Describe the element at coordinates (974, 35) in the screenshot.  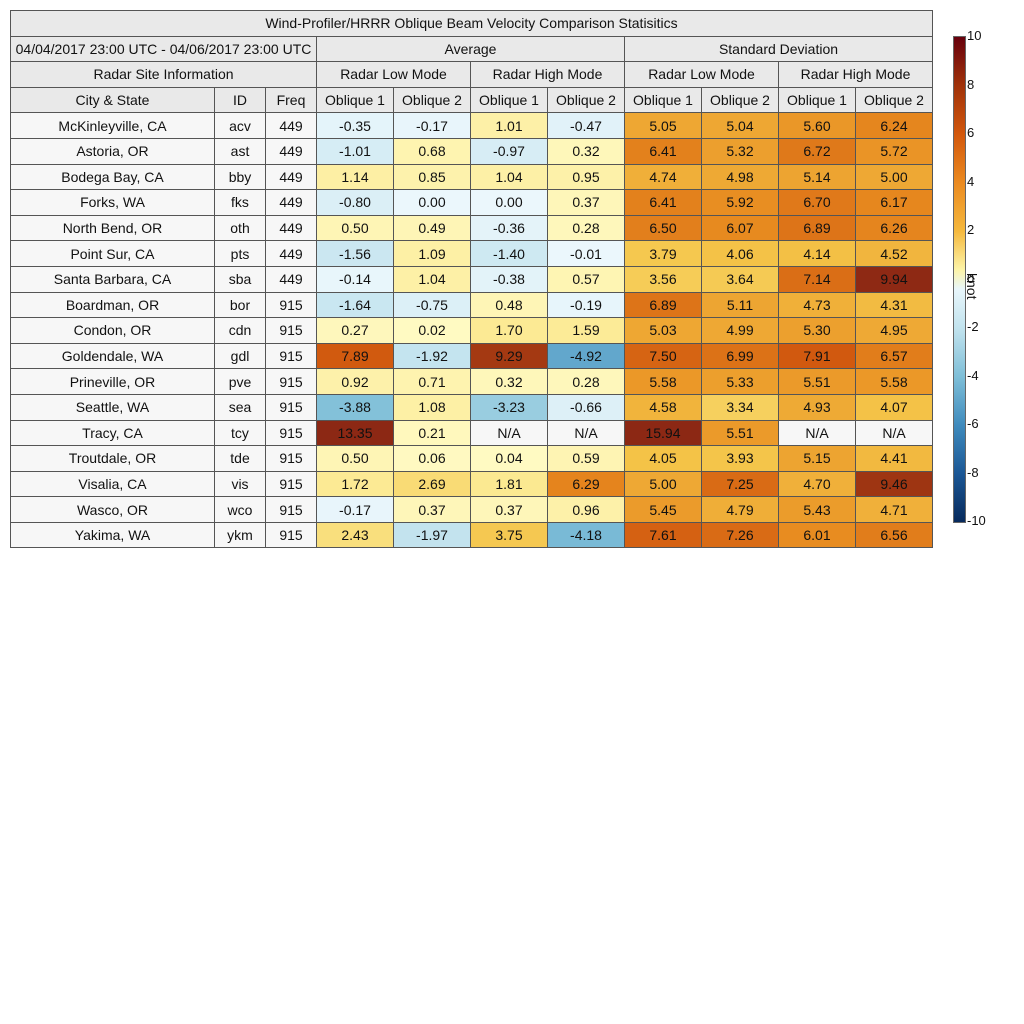
I see `colorbar-tick-label: 10` at that location.